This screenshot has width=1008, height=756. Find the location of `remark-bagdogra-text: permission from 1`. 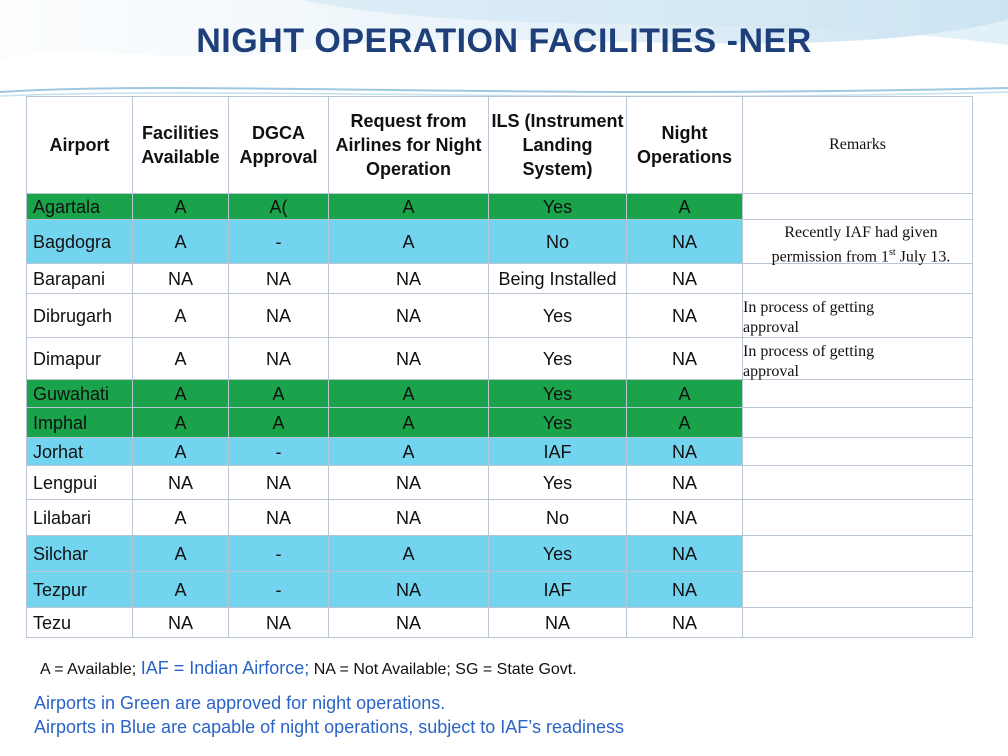

remark-bagdogra-text: permission from 1 is located at coordinates (830, 257).